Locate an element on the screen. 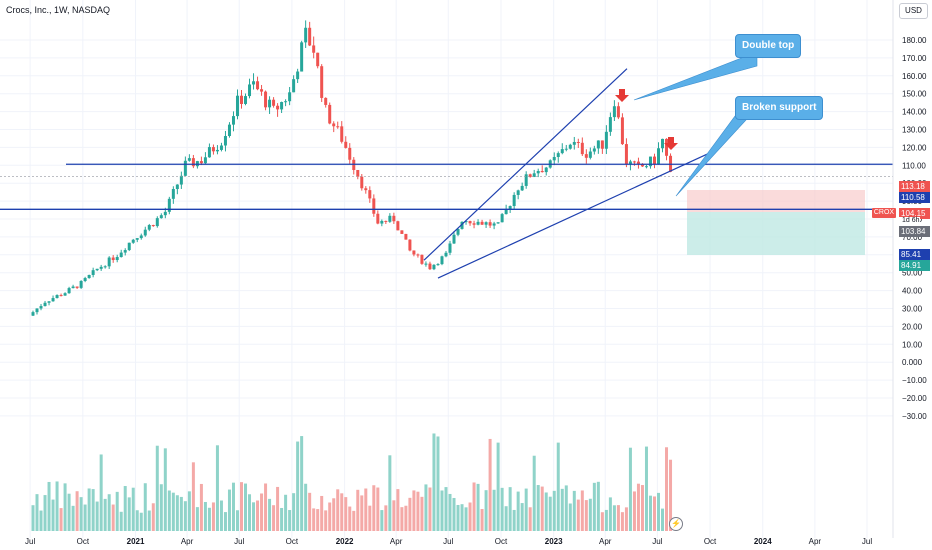 This screenshot has height=550, width=932. price-tick: 150.00 is located at coordinates (914, 94).